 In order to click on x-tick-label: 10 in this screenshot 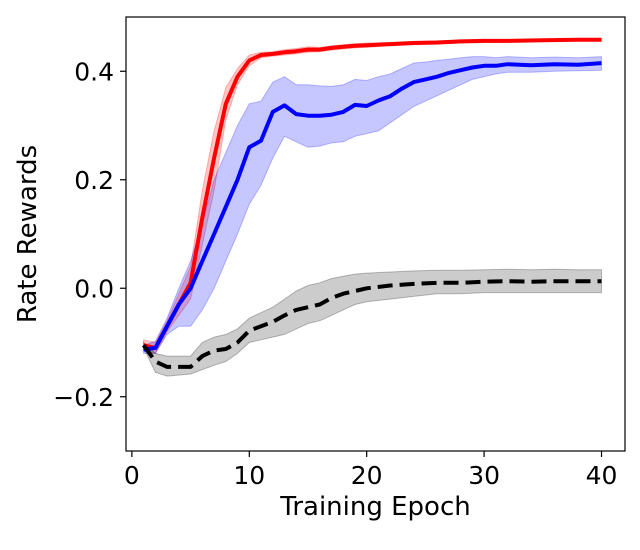, I will do `click(249, 475)`.